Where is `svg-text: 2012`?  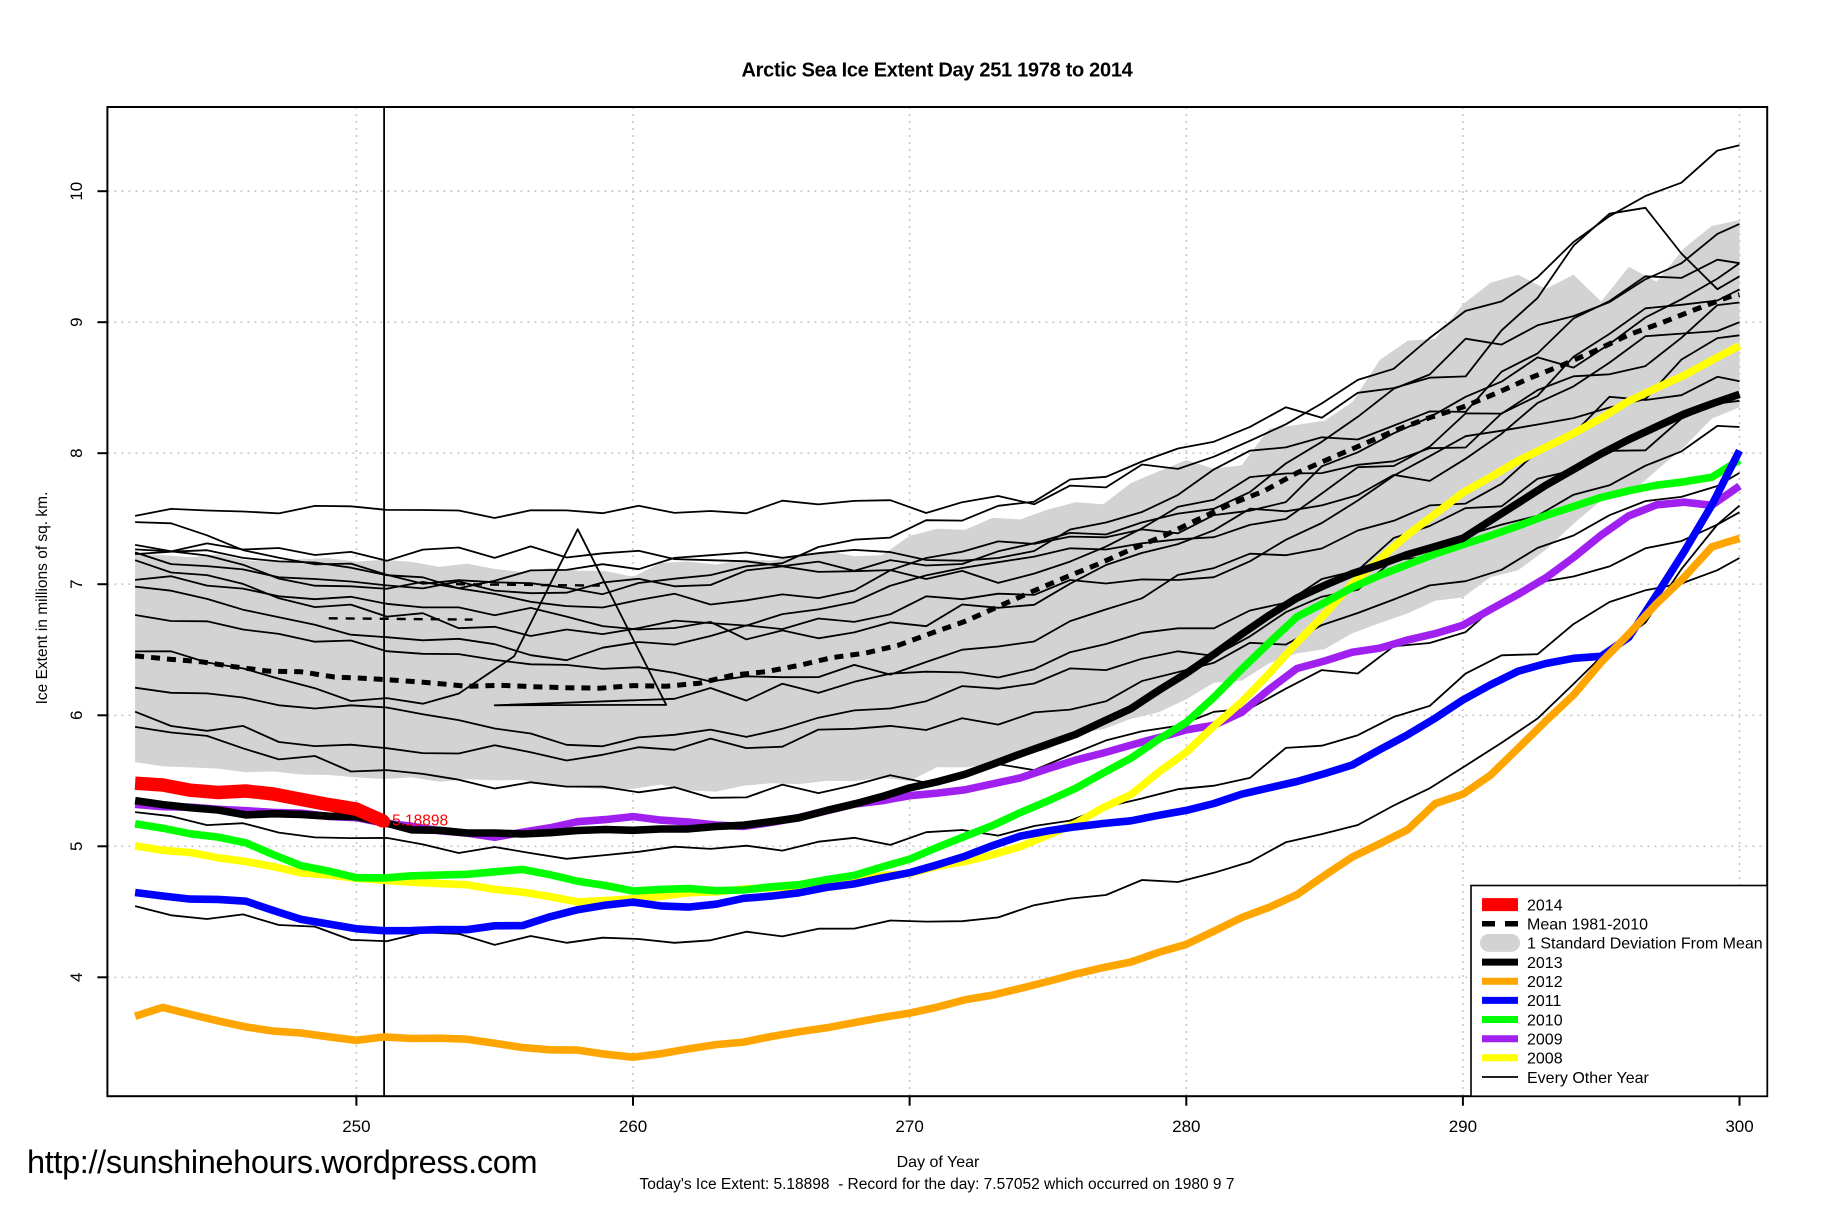 svg-text: 2012 is located at coordinates (1545, 982).